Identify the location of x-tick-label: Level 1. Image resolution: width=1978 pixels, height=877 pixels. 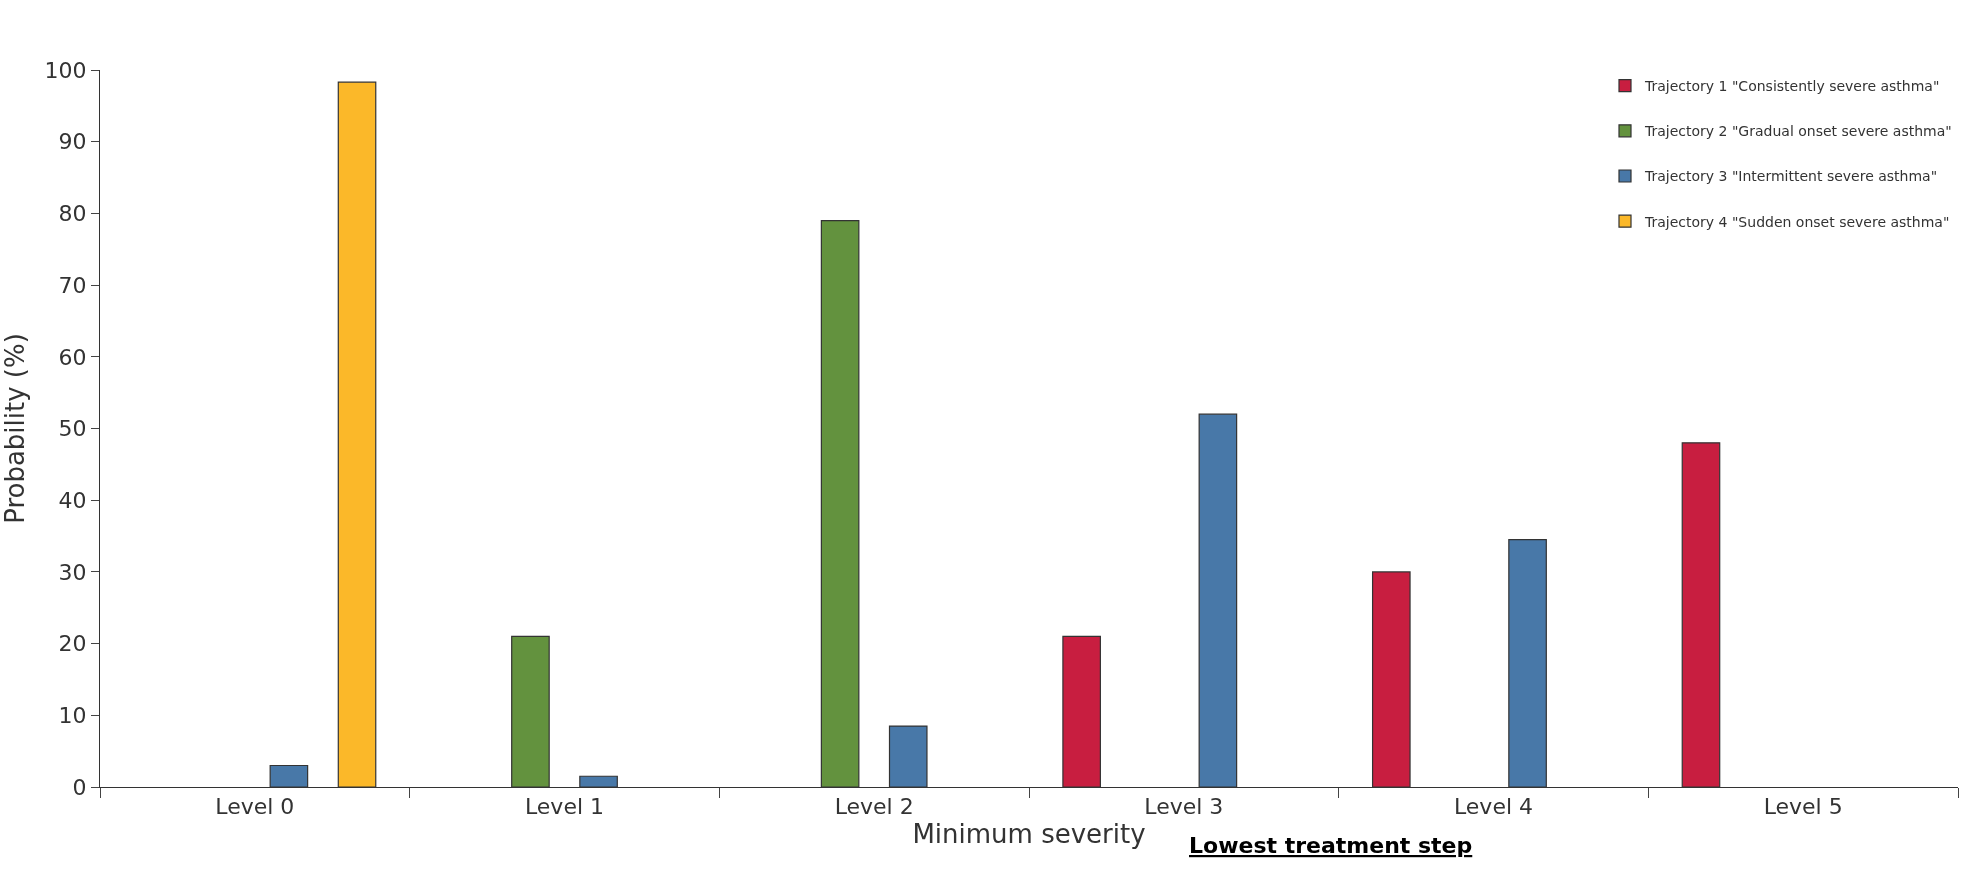
(564, 807).